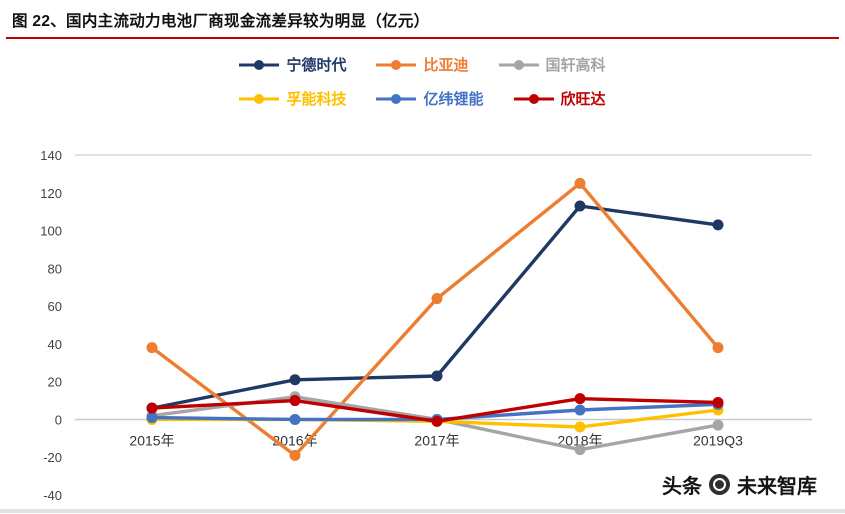 The width and height of the screenshot is (845, 514). Describe the element at coordinates (294, 440) in the screenshot. I see `x-axis-label: 2016年` at that location.